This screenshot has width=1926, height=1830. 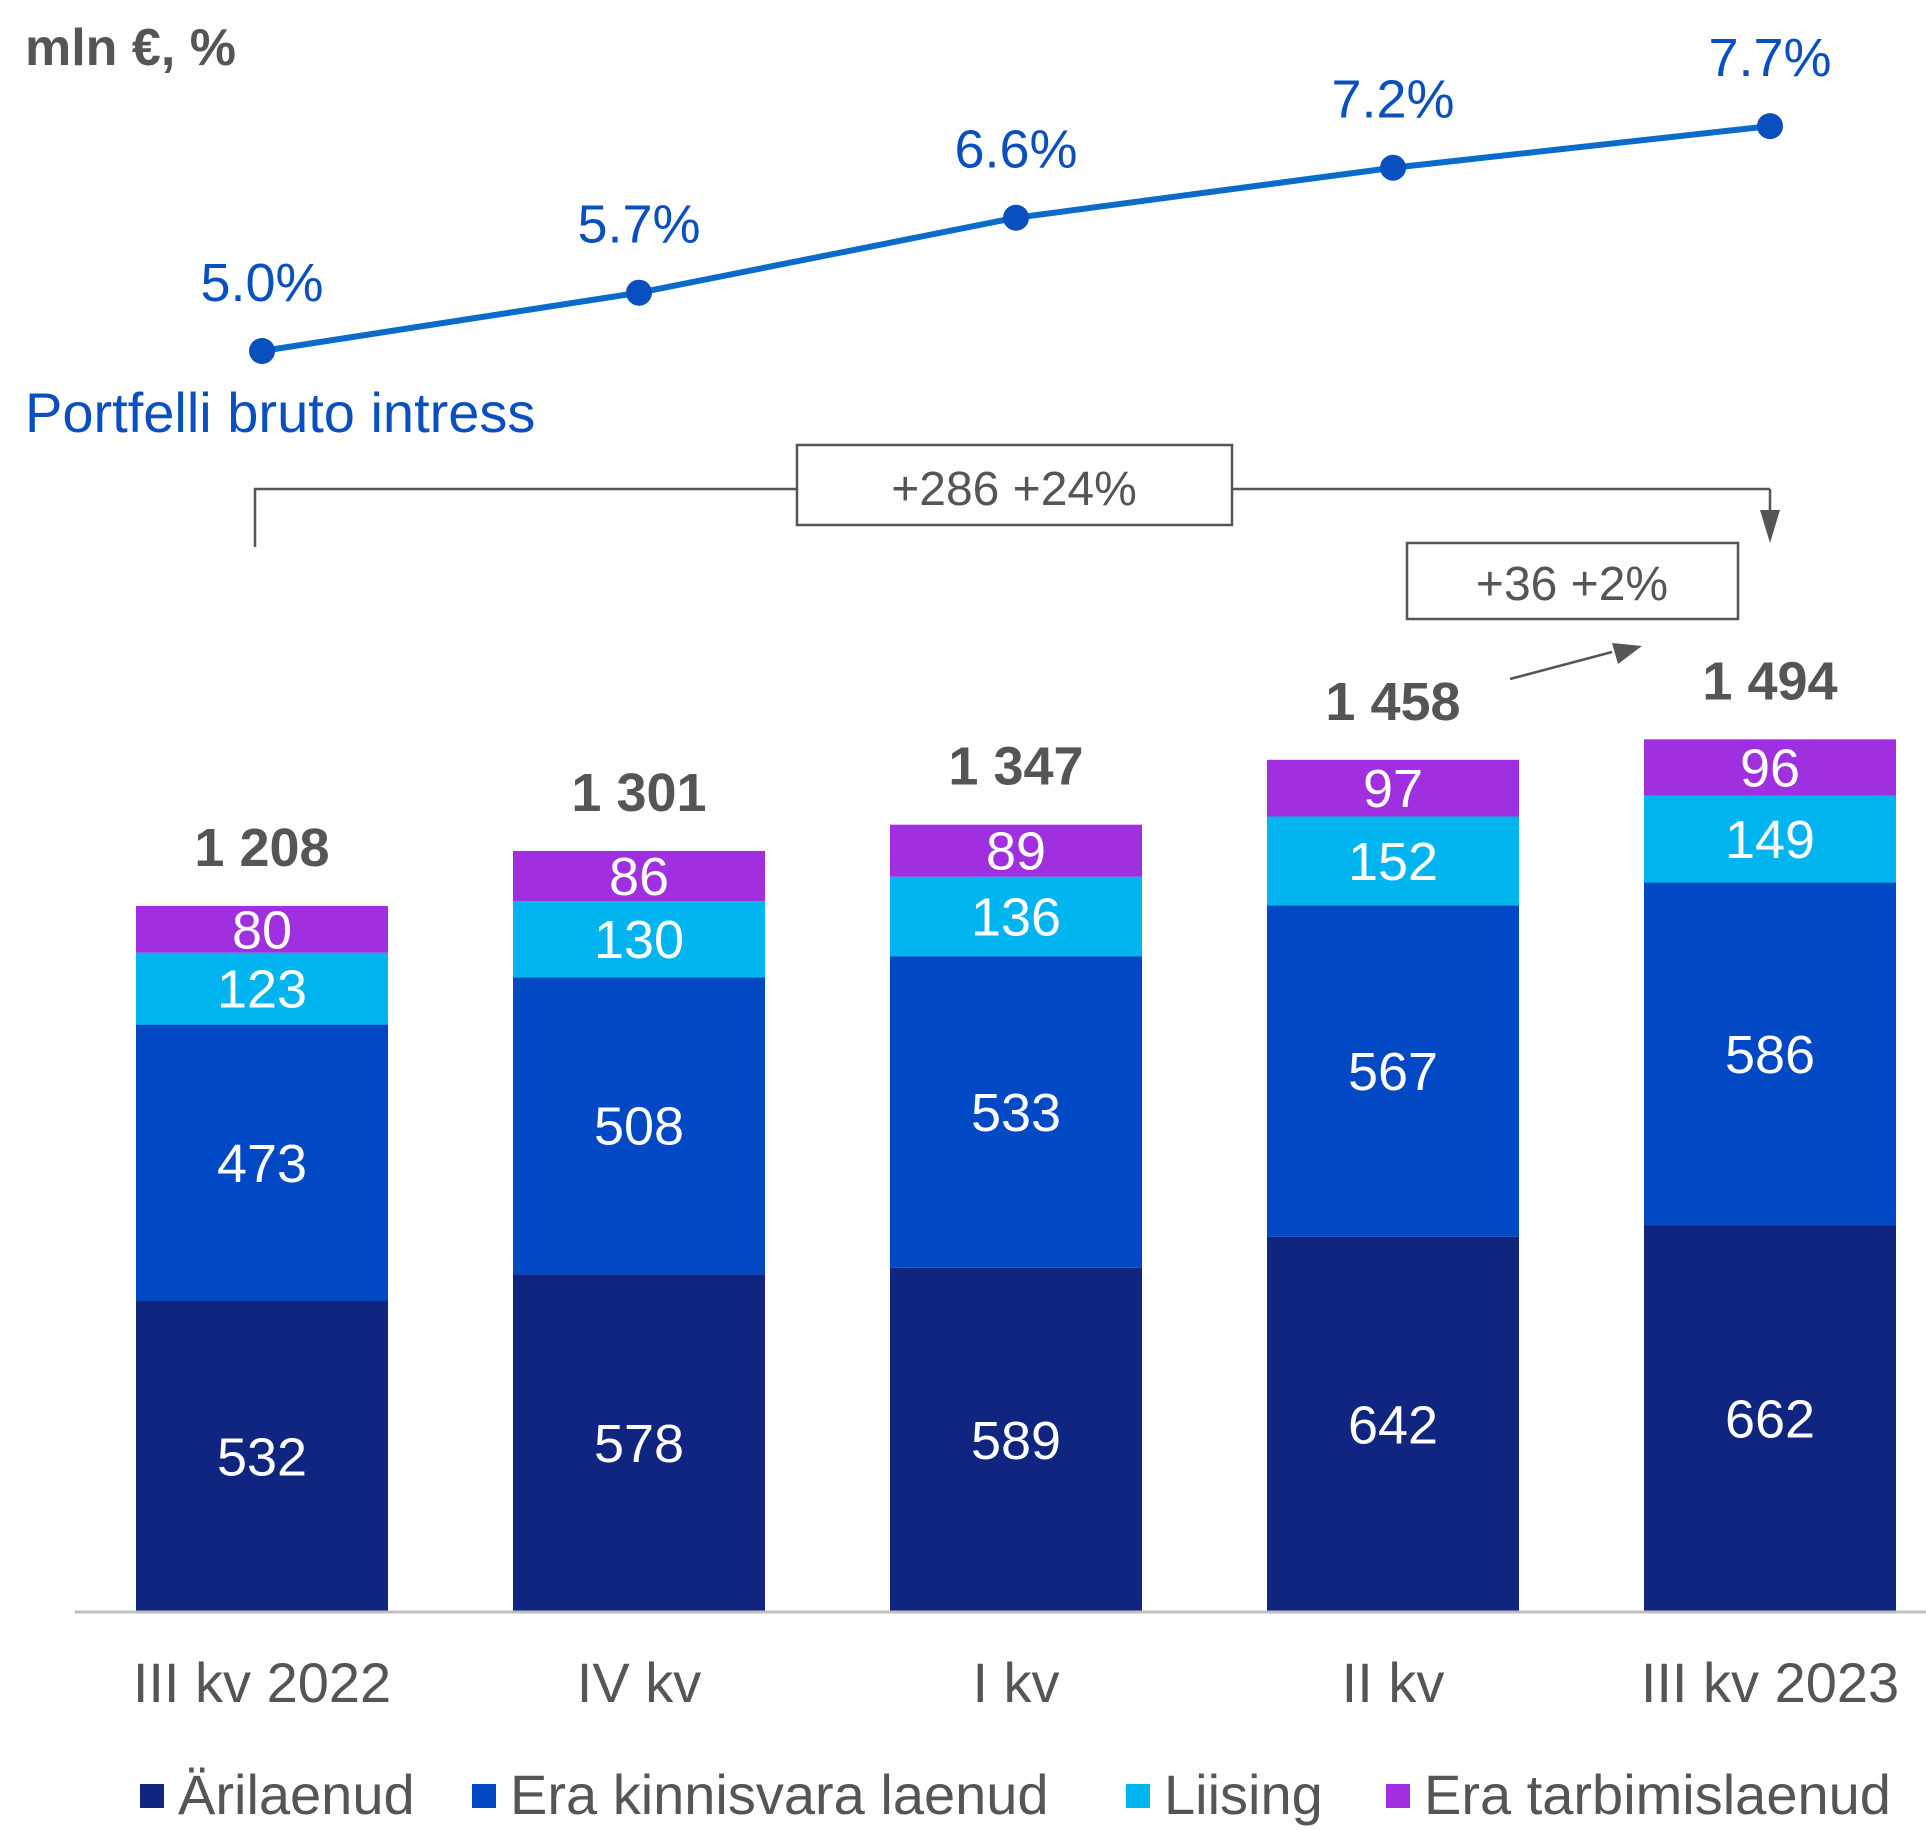 I want to click on data-label-liising-4: 149, so click(x=1770, y=840).